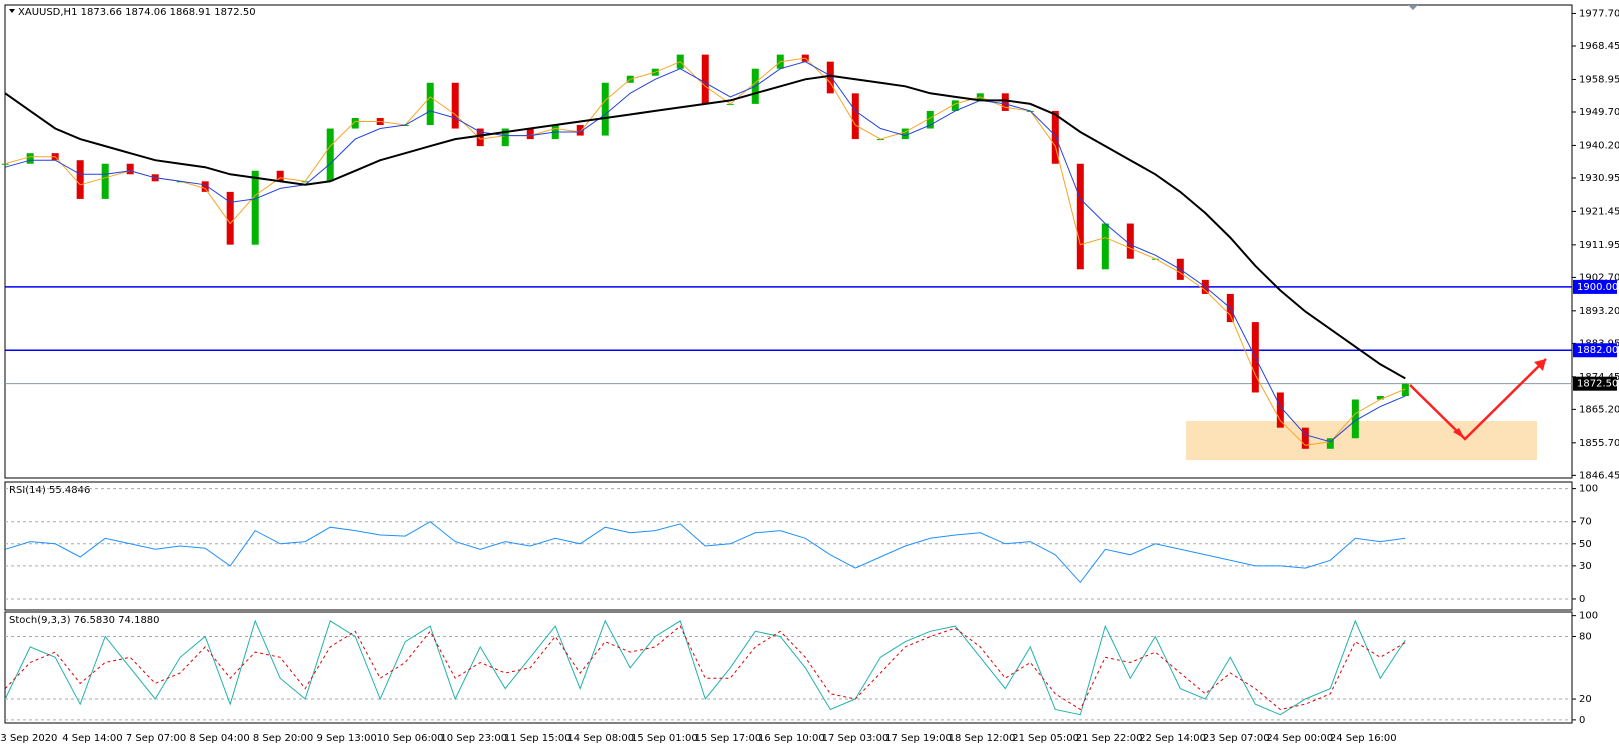  Describe the element at coordinates (1109, 738) in the screenshot. I see `x-tick-label: 21 Sep 22:00` at that location.